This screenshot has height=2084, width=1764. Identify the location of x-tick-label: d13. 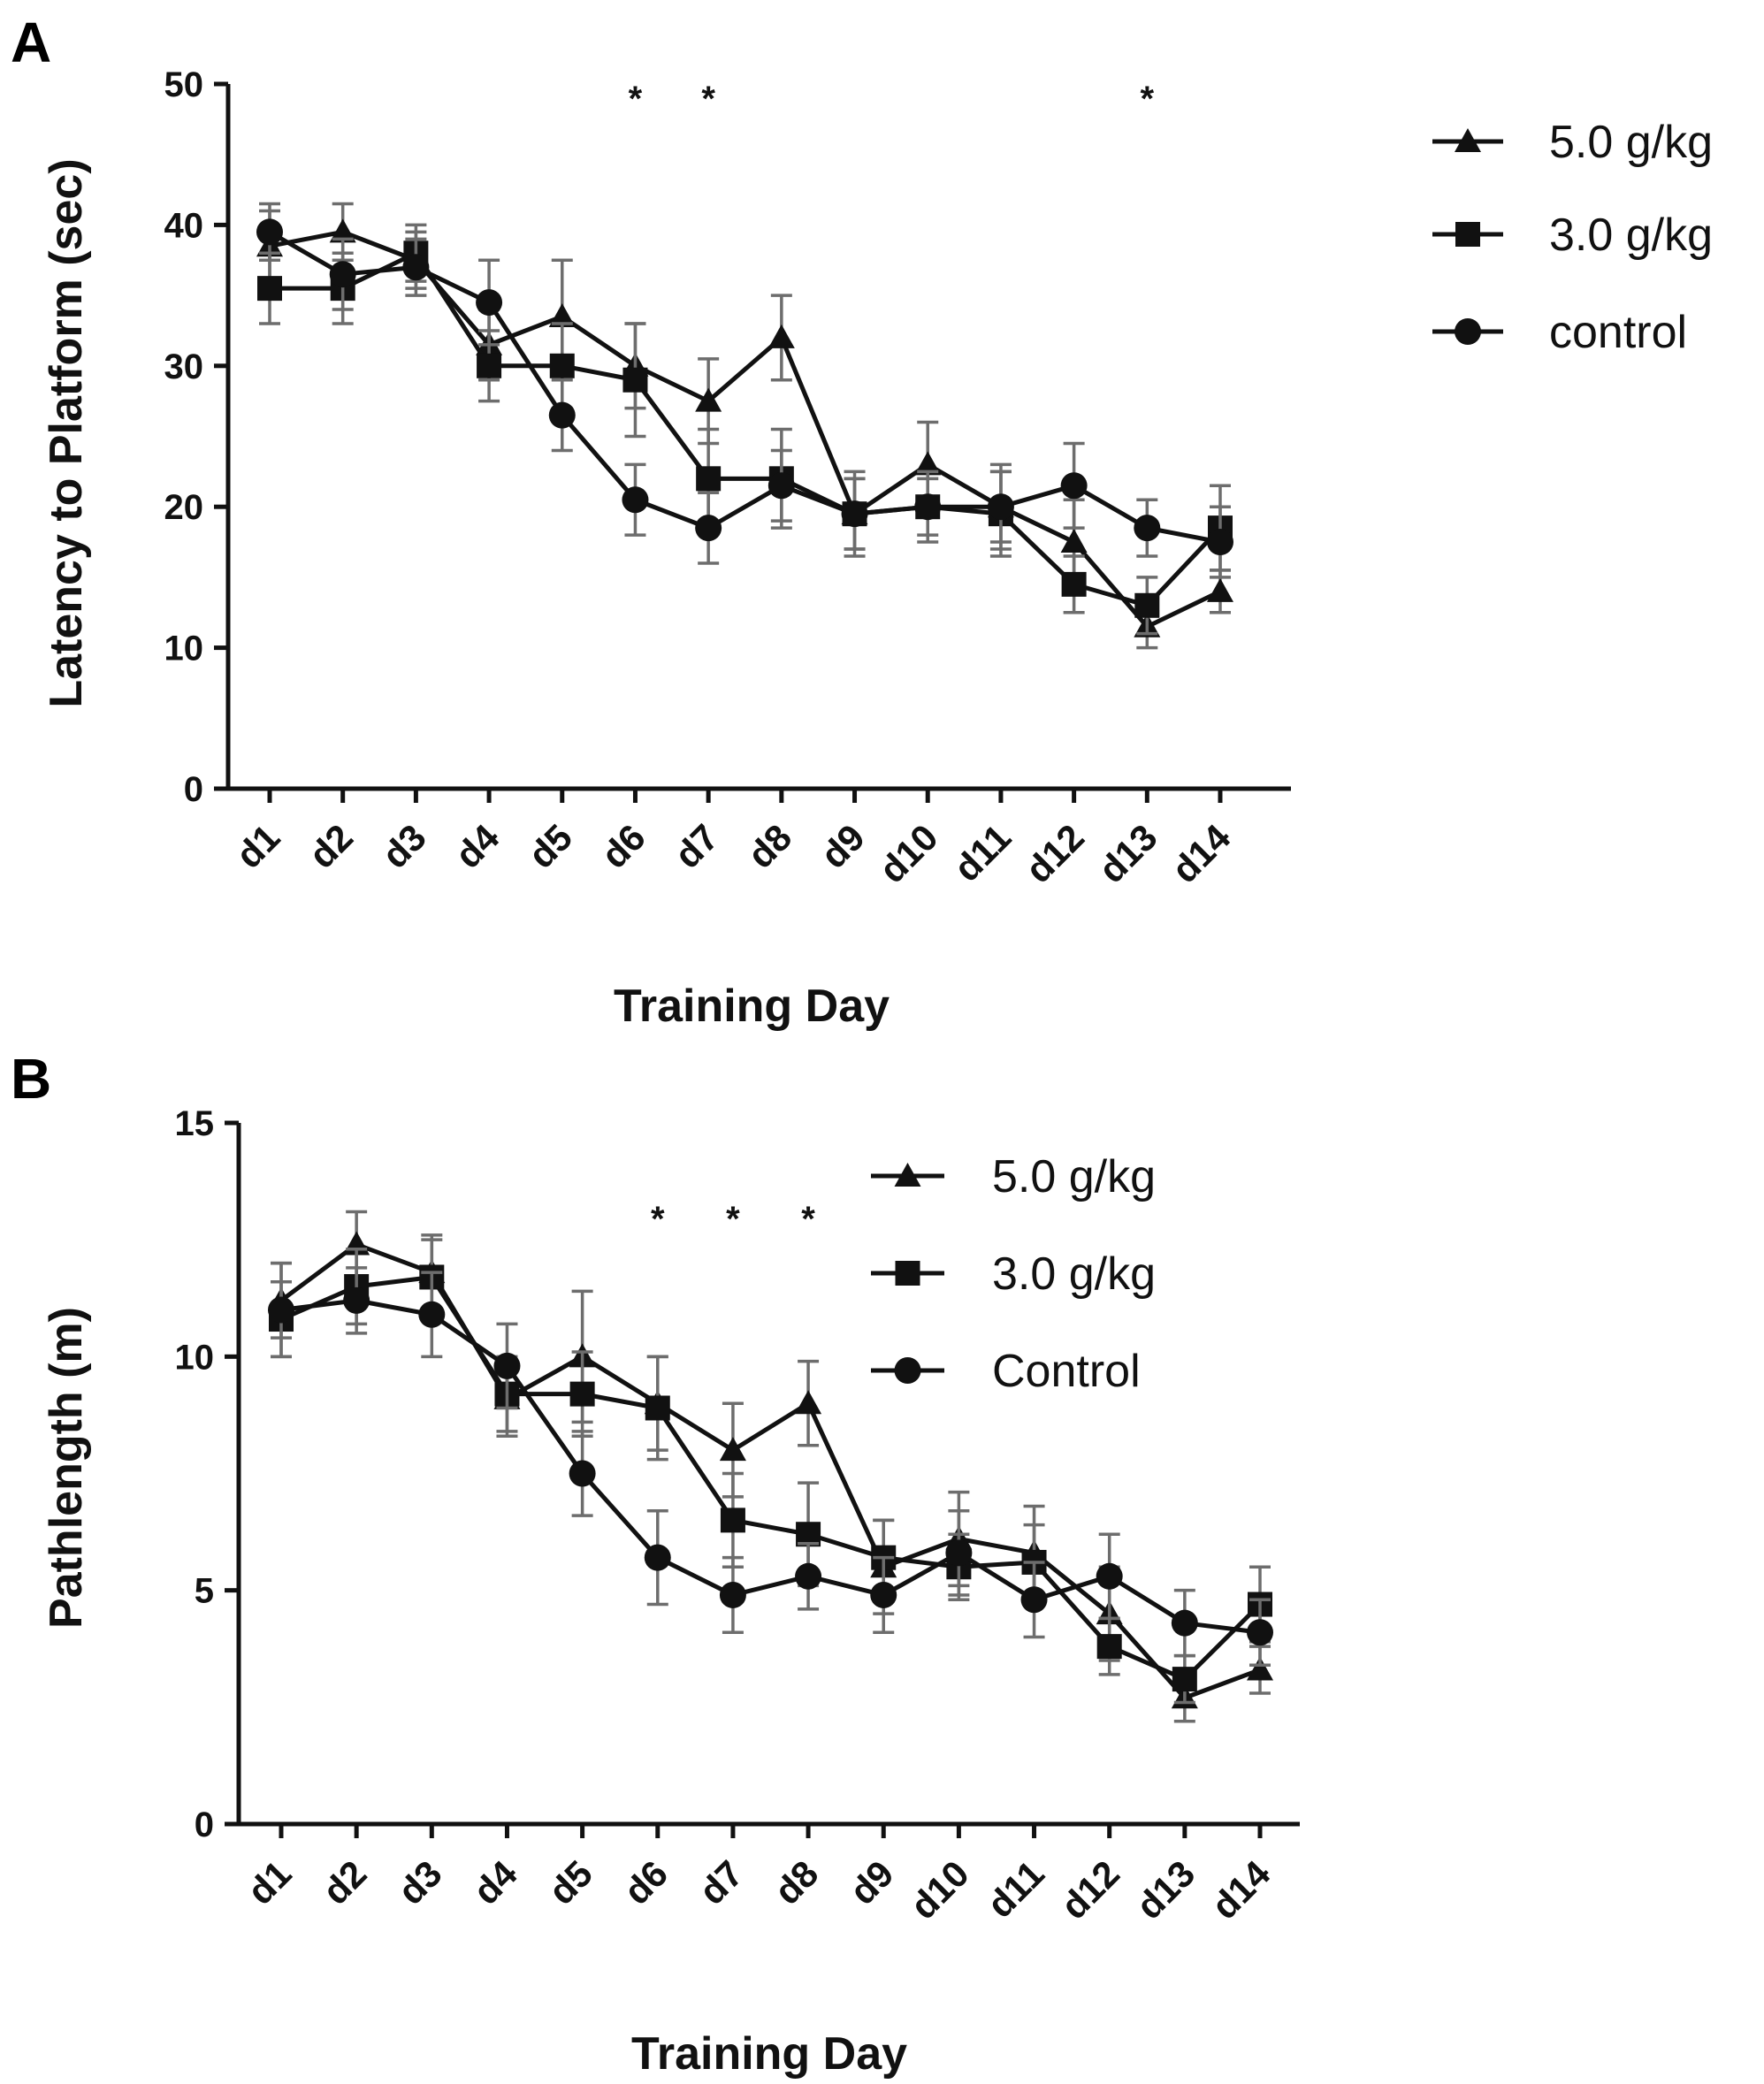
(1127, 853).